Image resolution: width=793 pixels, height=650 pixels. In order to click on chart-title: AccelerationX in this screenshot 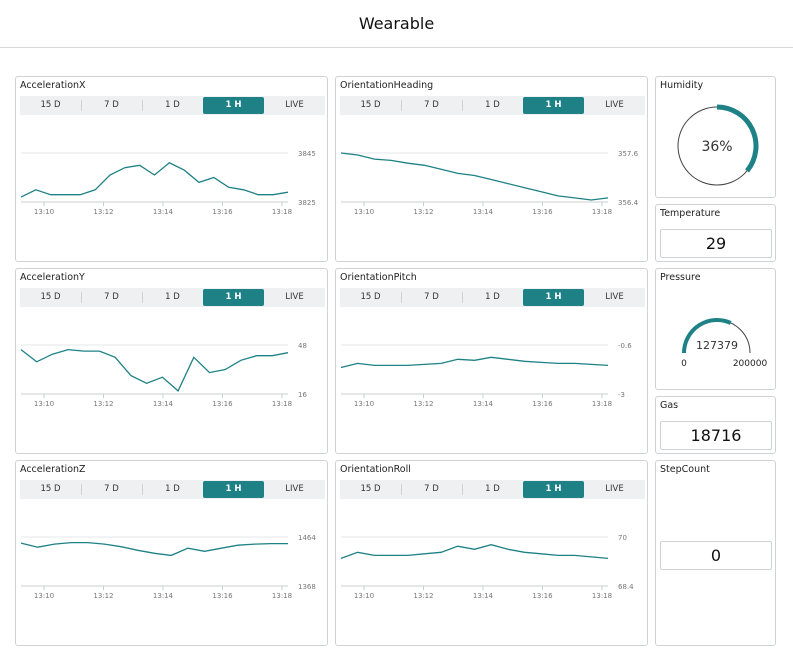, I will do `click(53, 85)`.